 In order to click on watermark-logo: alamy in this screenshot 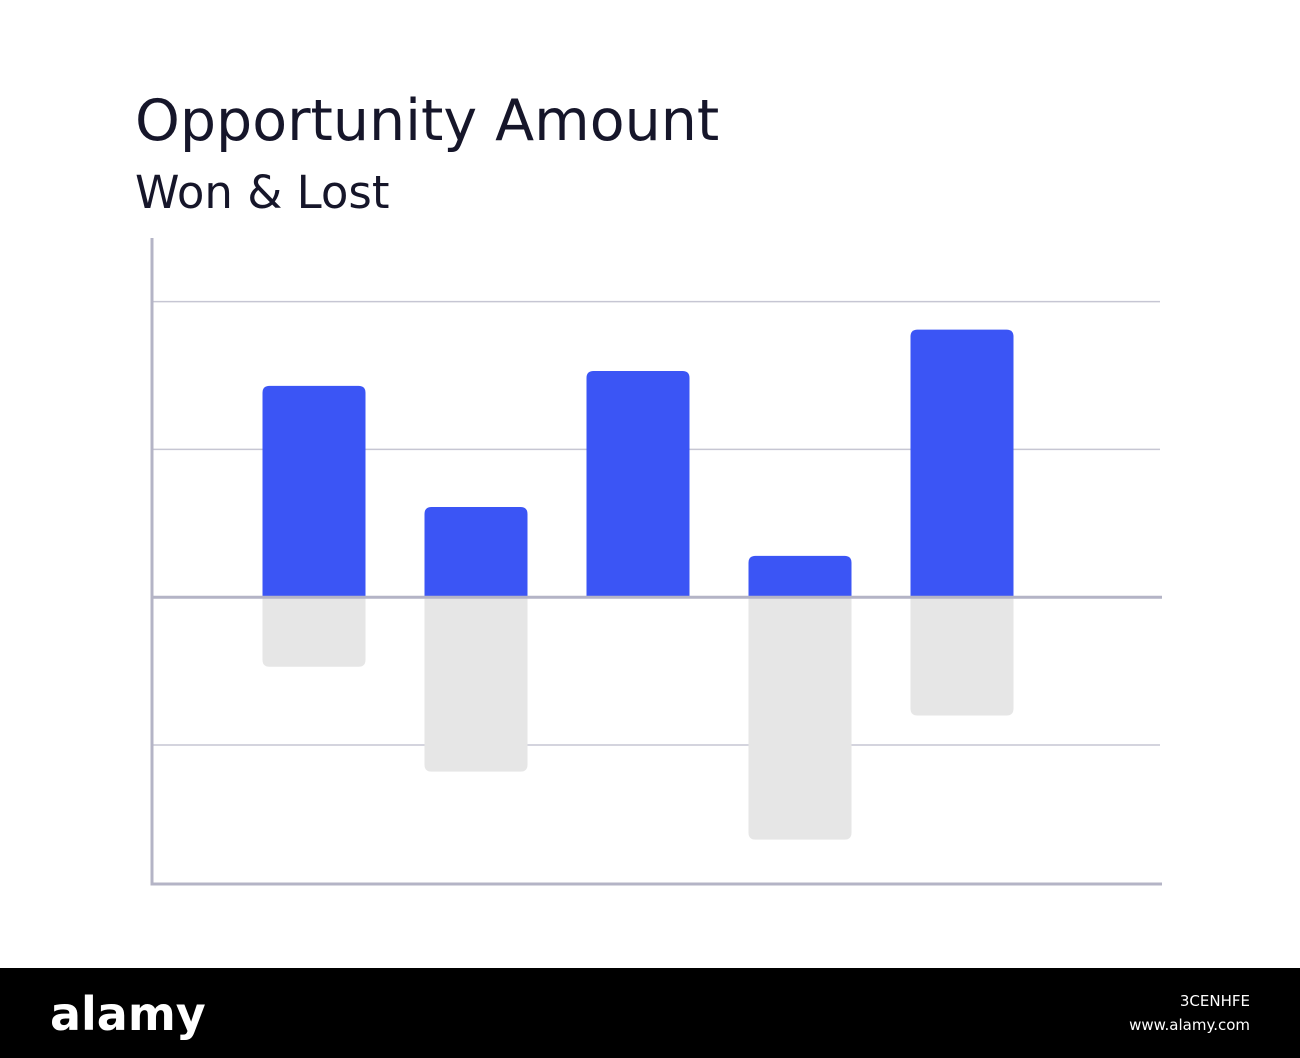, I will do `click(128, 1014)`.